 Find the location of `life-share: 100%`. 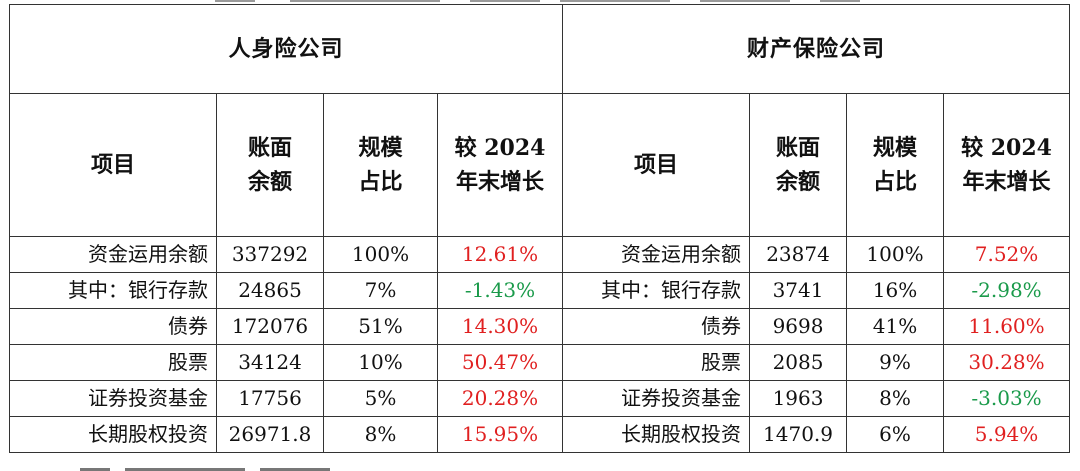

life-share: 100% is located at coordinates (380, 254).